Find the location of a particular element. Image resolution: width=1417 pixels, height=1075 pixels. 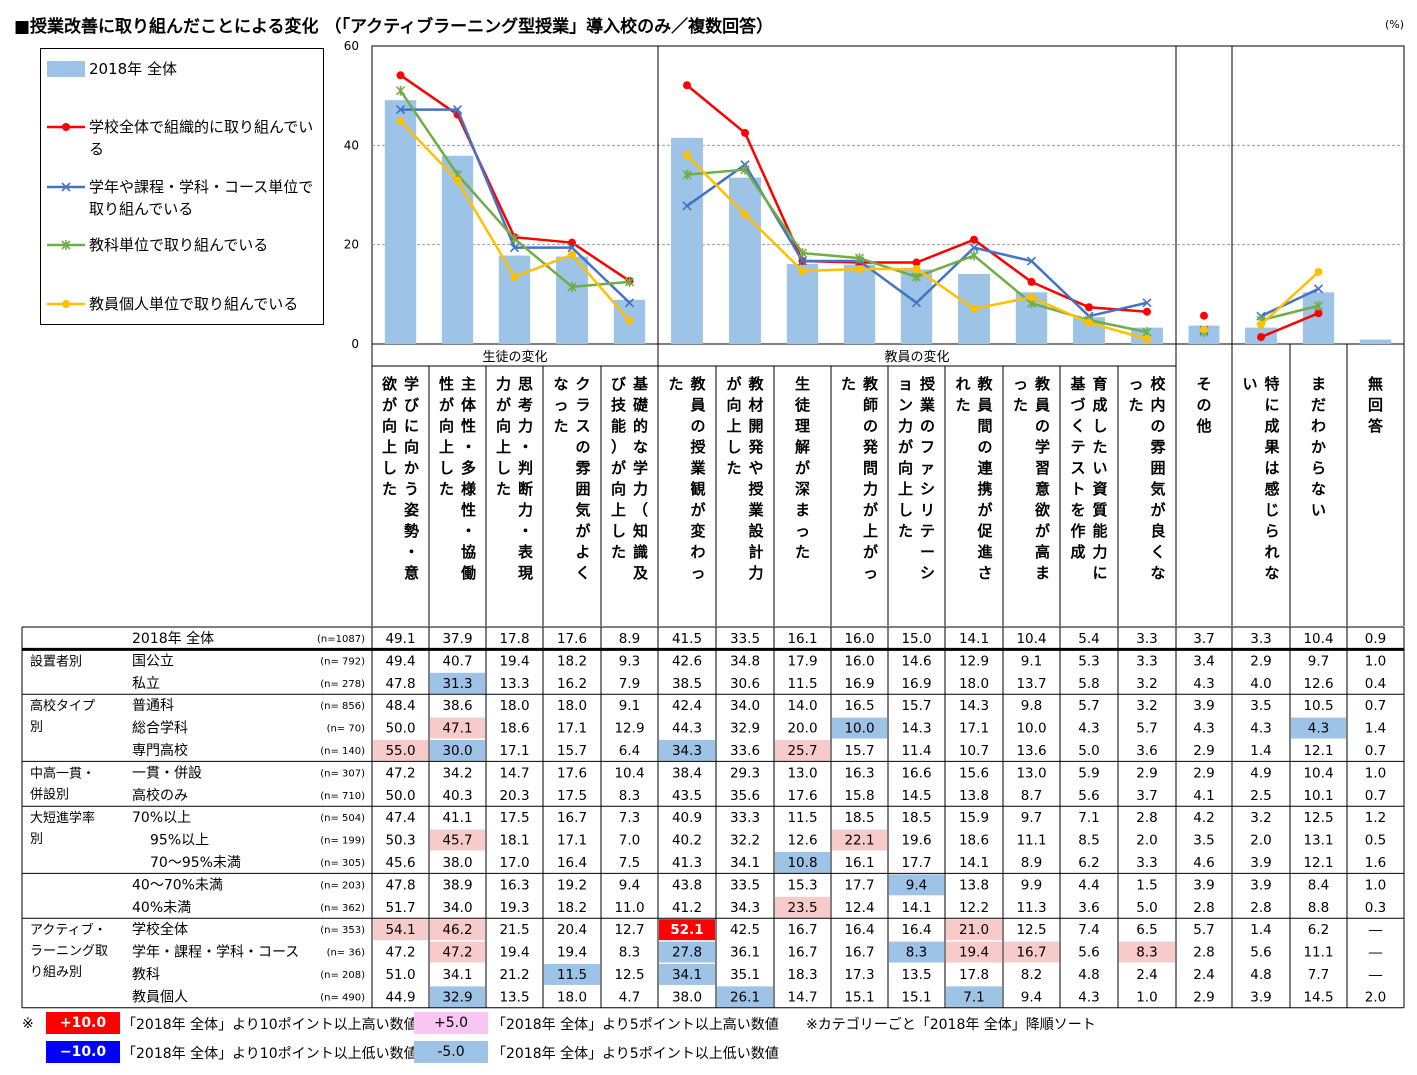

cell-value: 17.1 is located at coordinates (572, 729).